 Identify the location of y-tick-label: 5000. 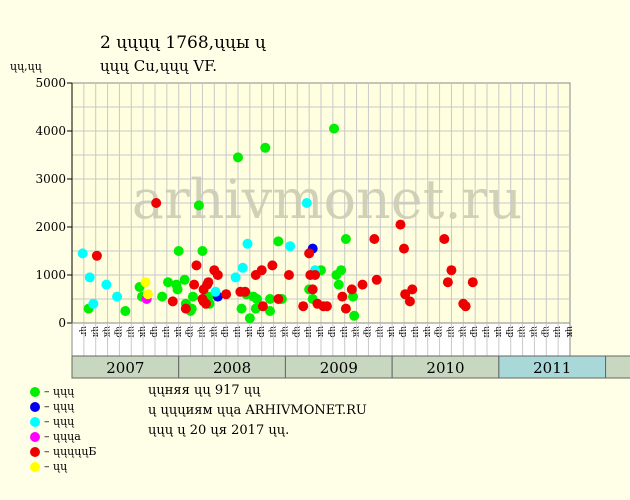
(50, 83).